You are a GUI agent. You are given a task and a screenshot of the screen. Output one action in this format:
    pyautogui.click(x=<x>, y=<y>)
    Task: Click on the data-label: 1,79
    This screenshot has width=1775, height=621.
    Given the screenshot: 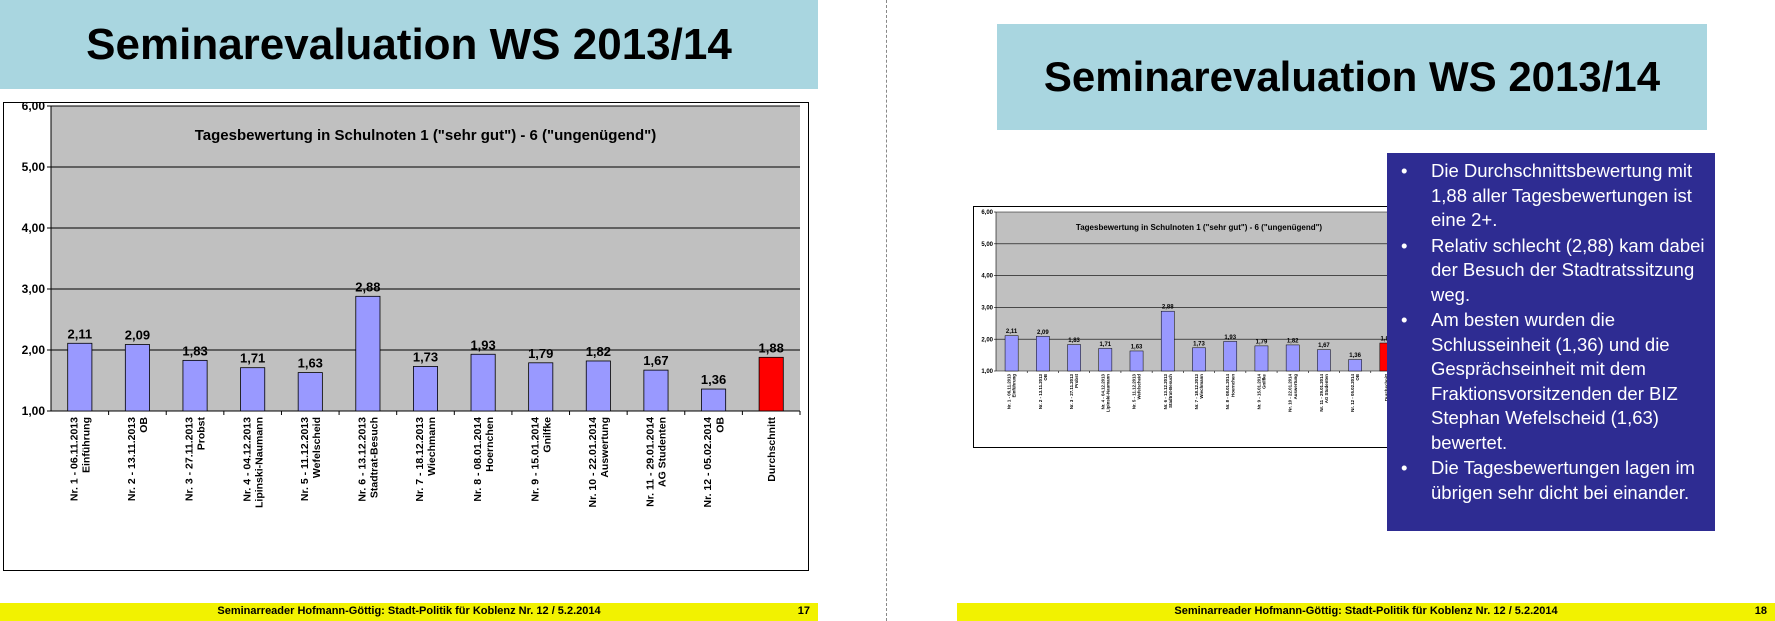 What is the action you would take?
    pyautogui.click(x=540, y=353)
    